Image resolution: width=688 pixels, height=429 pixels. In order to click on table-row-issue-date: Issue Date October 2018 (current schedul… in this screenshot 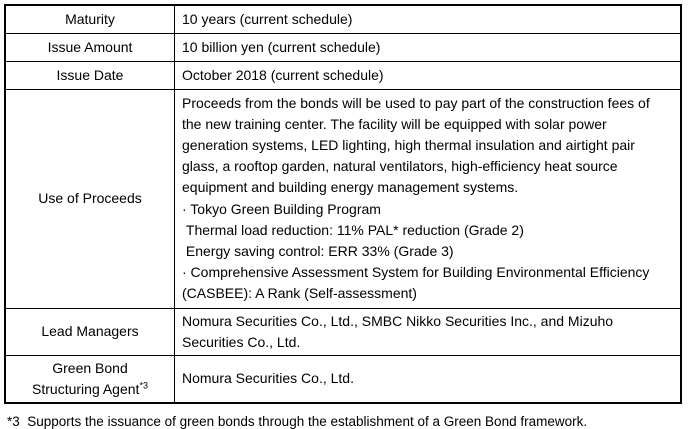, I will do `click(343, 75)`.